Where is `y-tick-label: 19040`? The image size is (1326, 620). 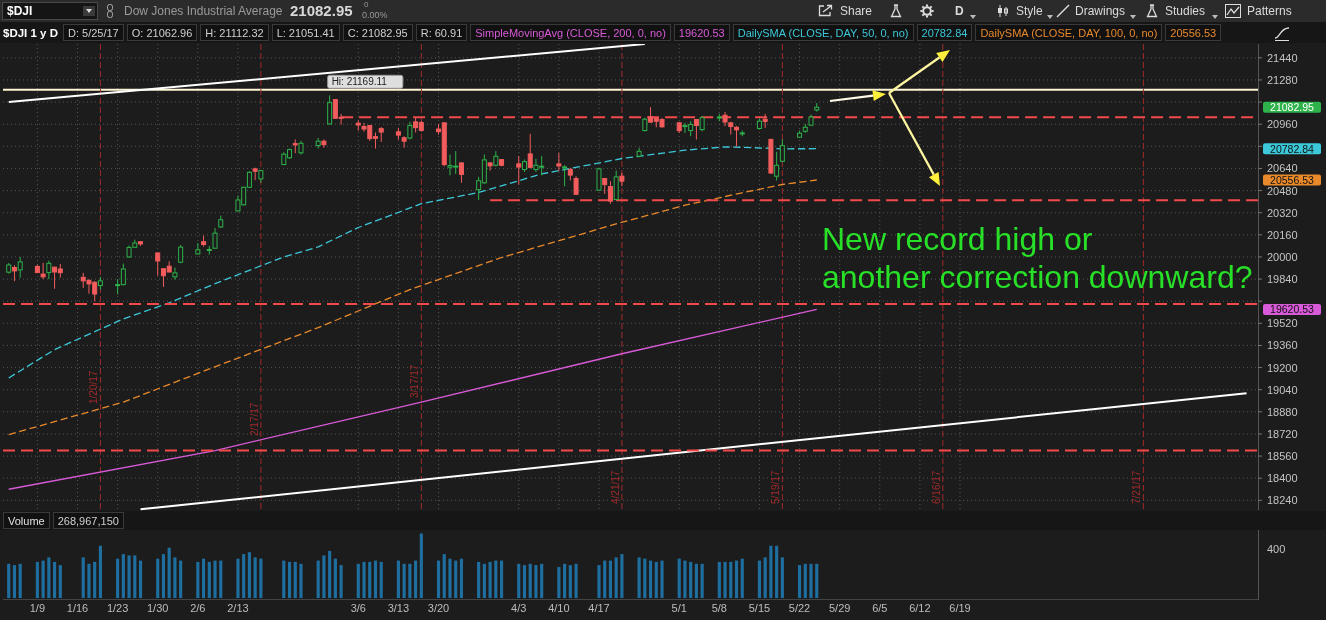
y-tick-label: 19040 is located at coordinates (1282, 389).